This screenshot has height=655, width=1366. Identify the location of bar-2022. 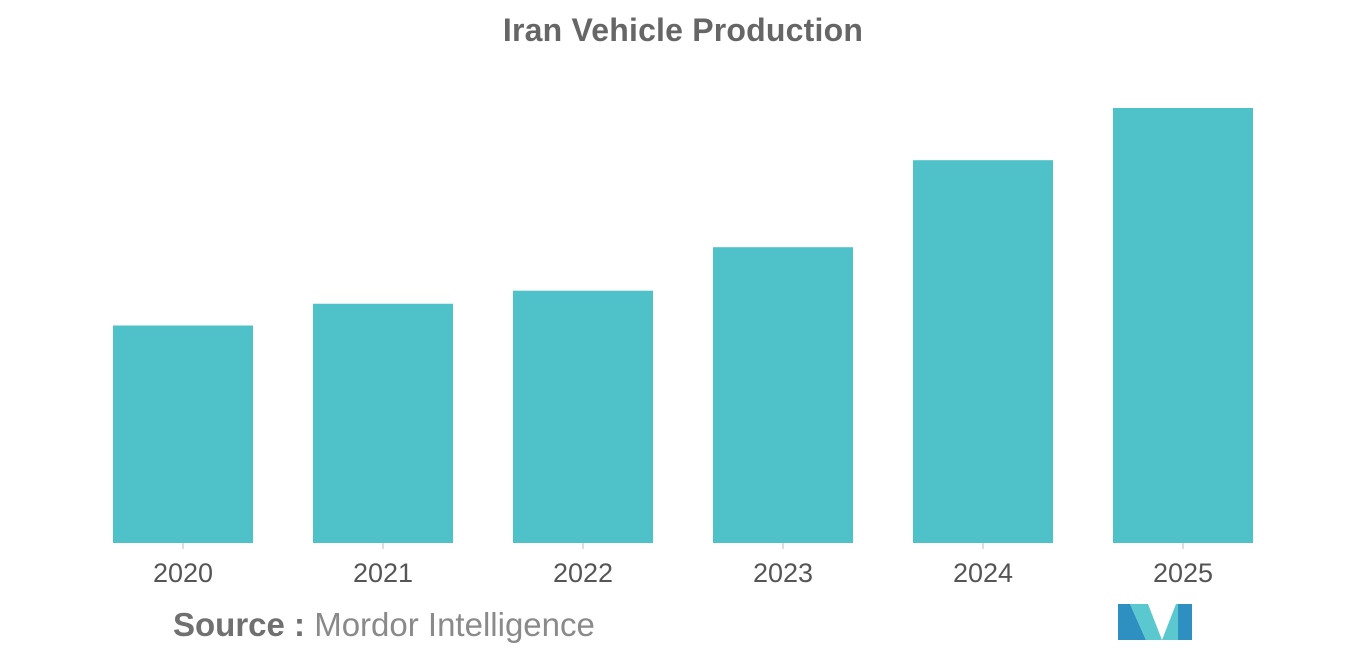
(583, 416).